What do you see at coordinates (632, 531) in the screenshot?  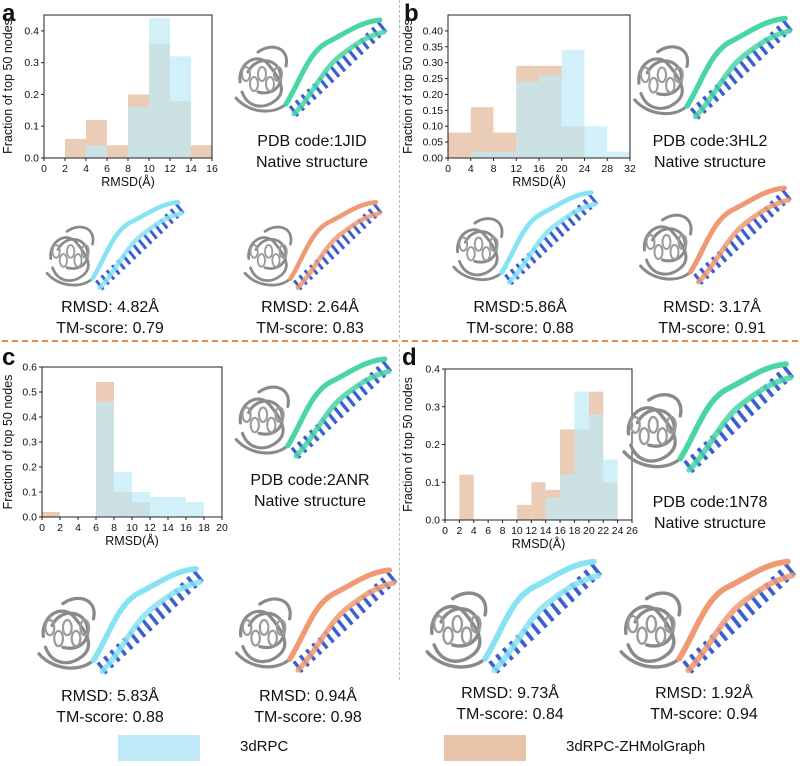 I see `x-tick-label: 26` at bounding box center [632, 531].